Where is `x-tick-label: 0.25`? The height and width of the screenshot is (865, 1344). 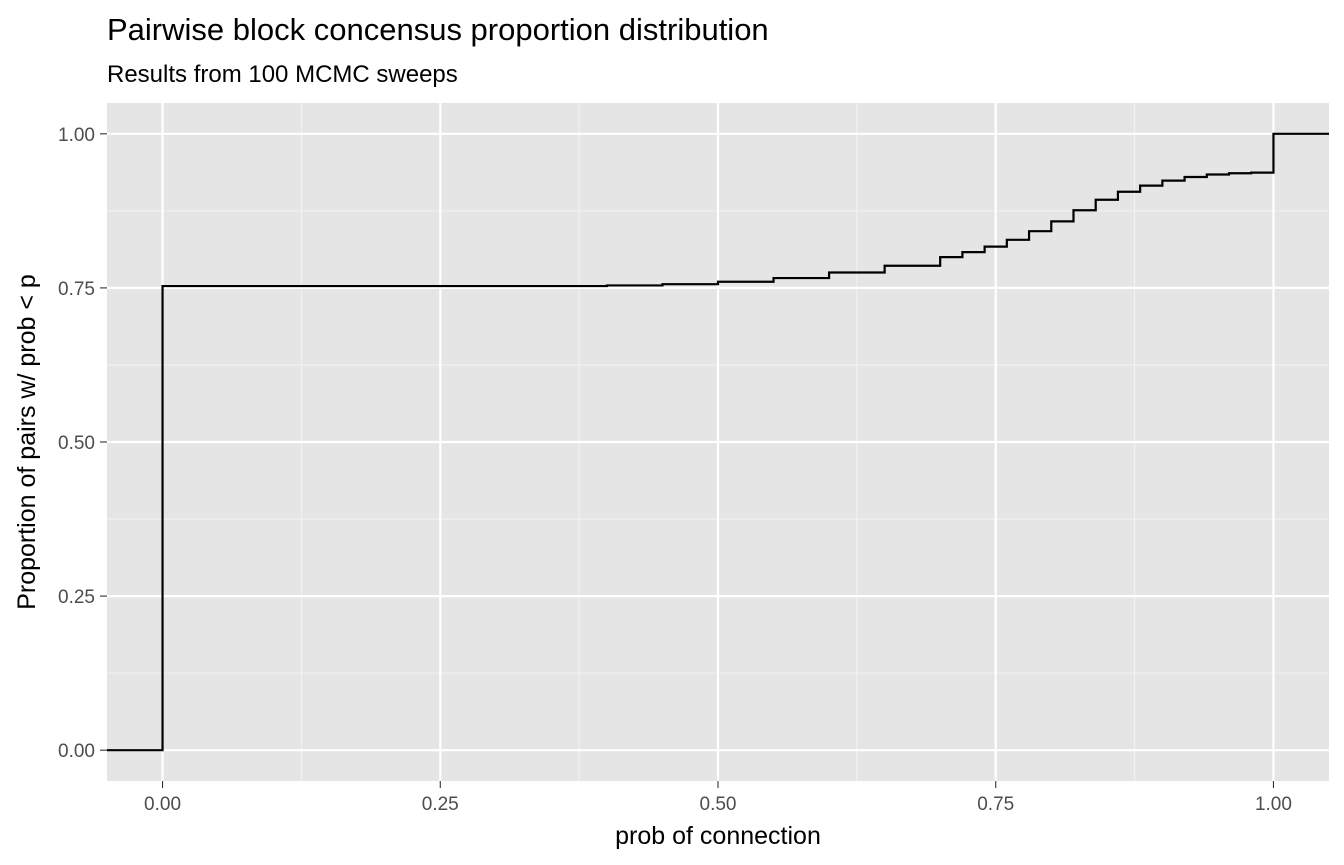
x-tick-label: 0.25 is located at coordinates (440, 804).